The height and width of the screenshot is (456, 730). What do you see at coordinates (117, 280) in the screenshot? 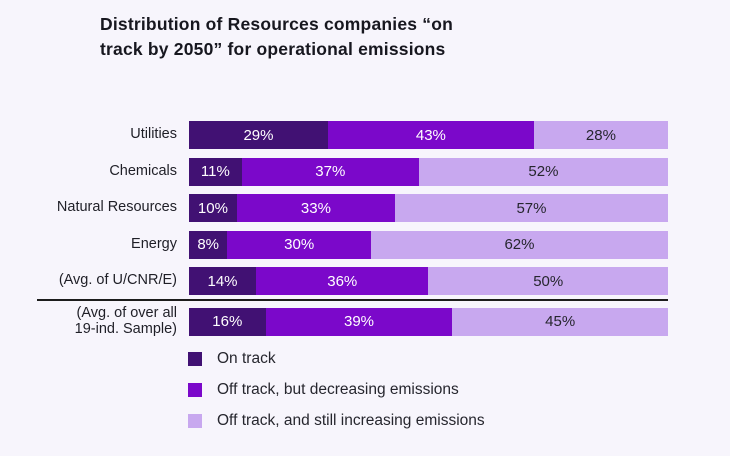
I see `category-label: (Avg. of U/CNR/E)` at bounding box center [117, 280].